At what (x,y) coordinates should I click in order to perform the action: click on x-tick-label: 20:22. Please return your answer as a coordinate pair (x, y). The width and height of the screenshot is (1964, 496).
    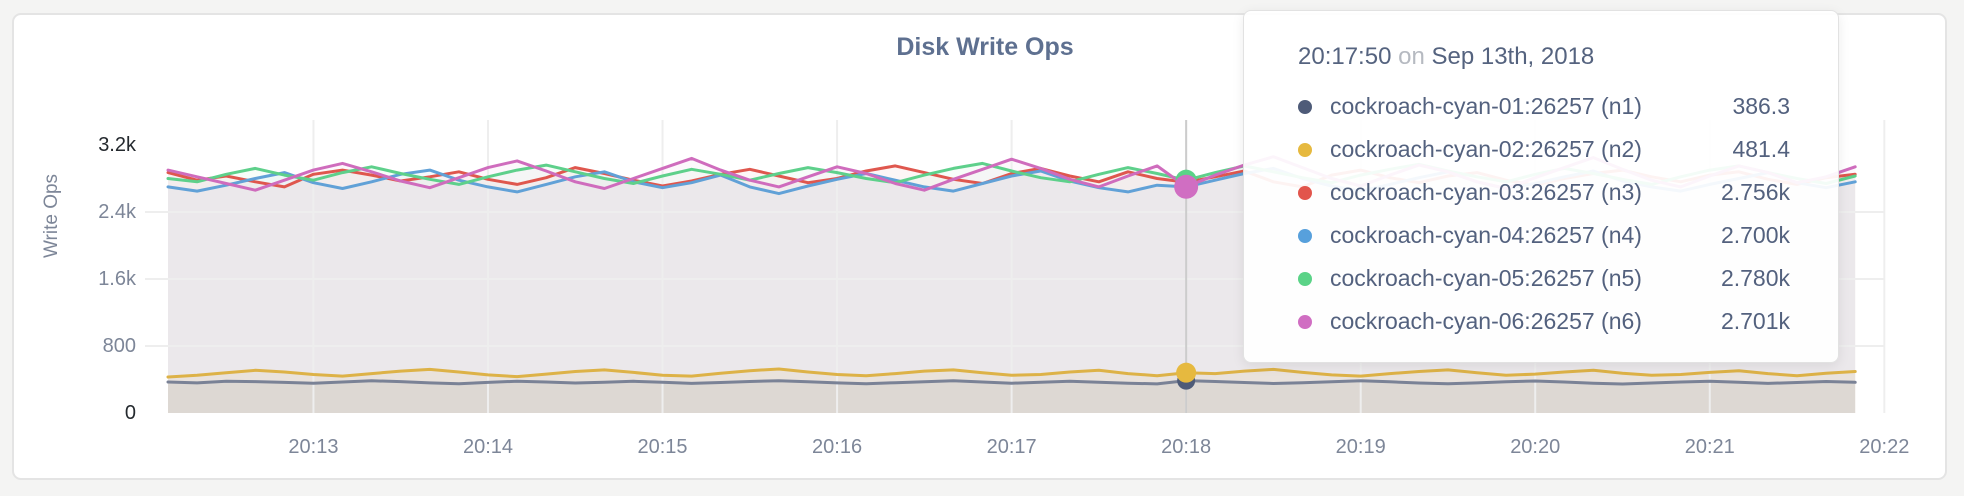
    Looking at the image, I should click on (1884, 447).